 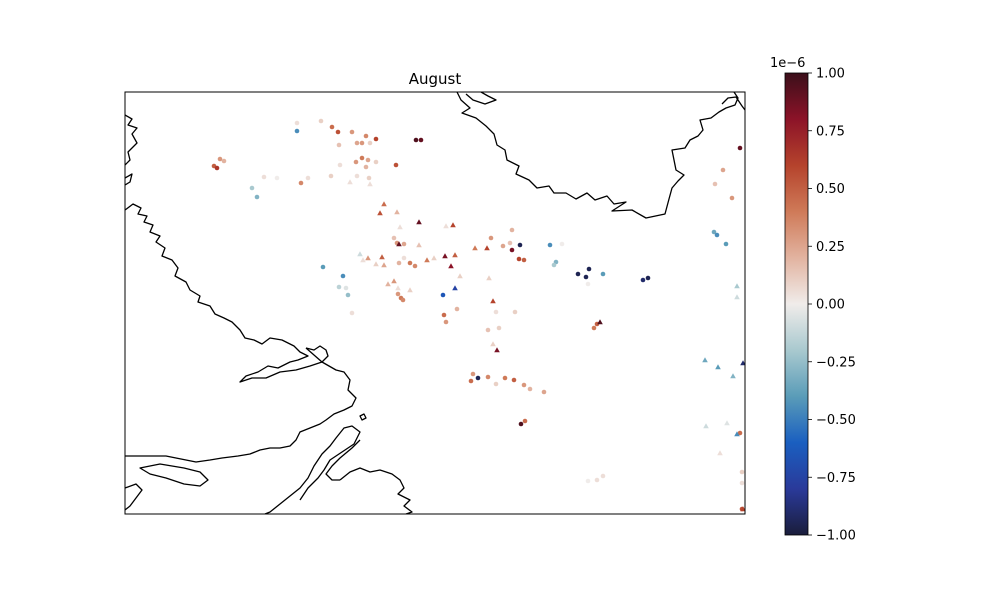 I want to click on coastline-labrador, so click(x=227, y=293).